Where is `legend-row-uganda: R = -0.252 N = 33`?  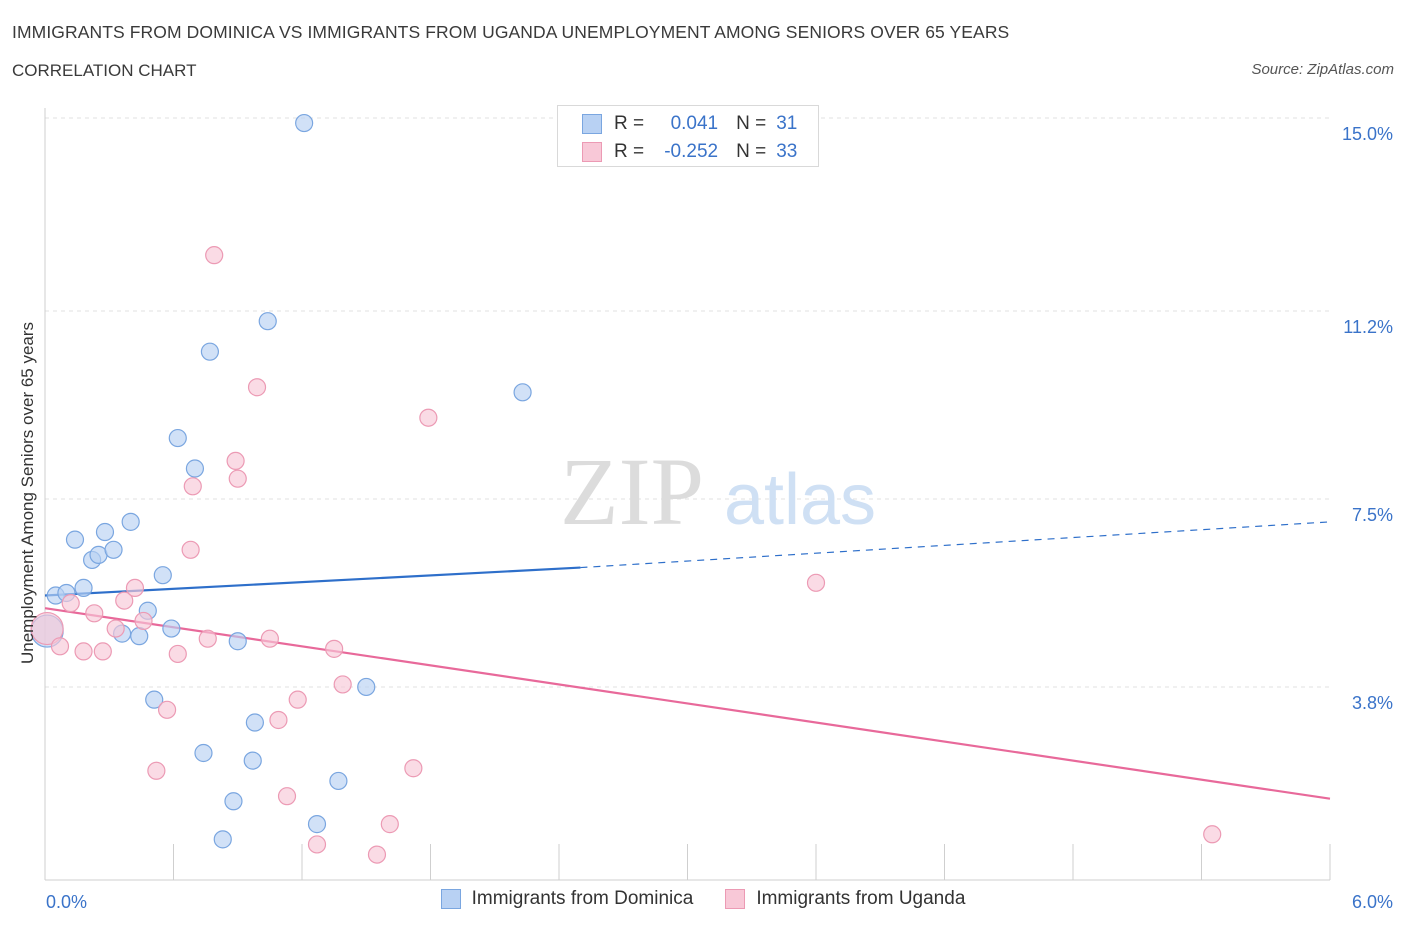 legend-row-uganda: R = -0.252 N = 33 is located at coordinates (689, 152).